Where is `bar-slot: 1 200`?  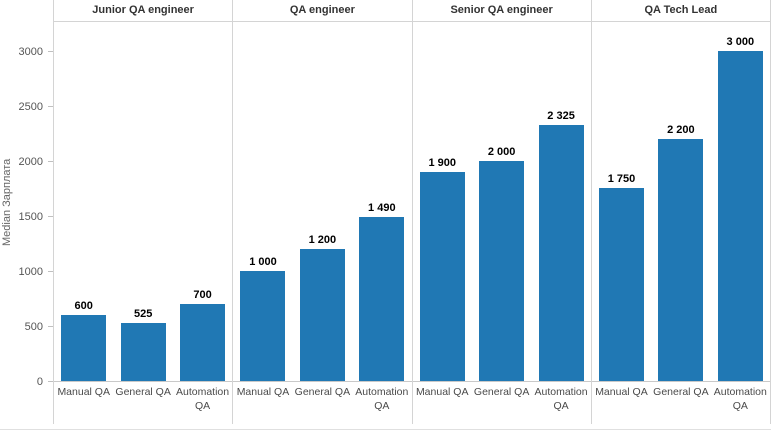 bar-slot: 1 200 is located at coordinates (322, 307).